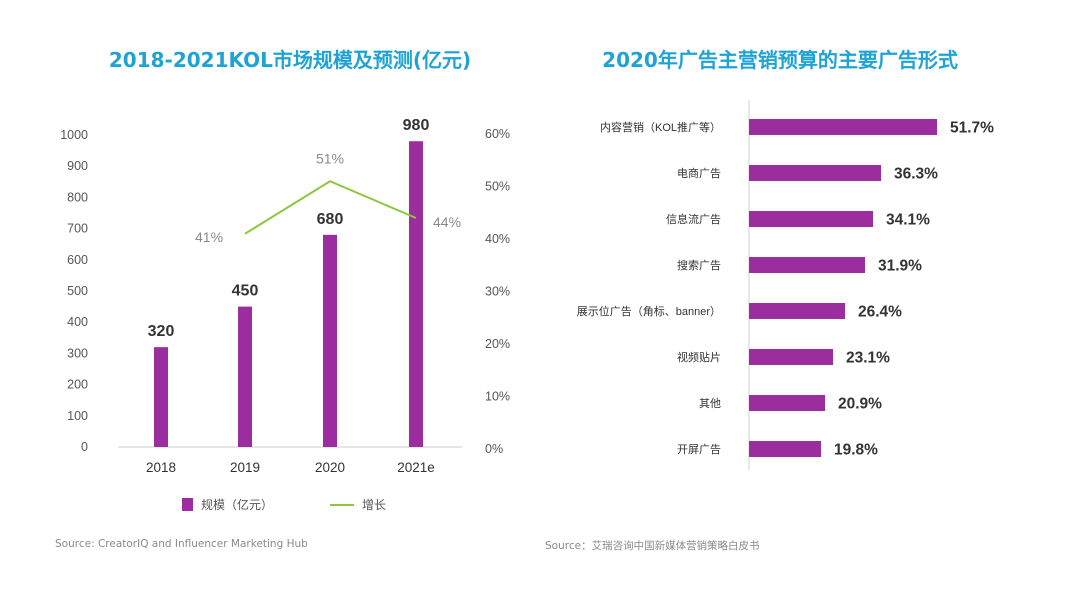 This screenshot has height=592, width=1078. What do you see at coordinates (693, 219) in the screenshot?
I see `category-label: 信息流广告` at bounding box center [693, 219].